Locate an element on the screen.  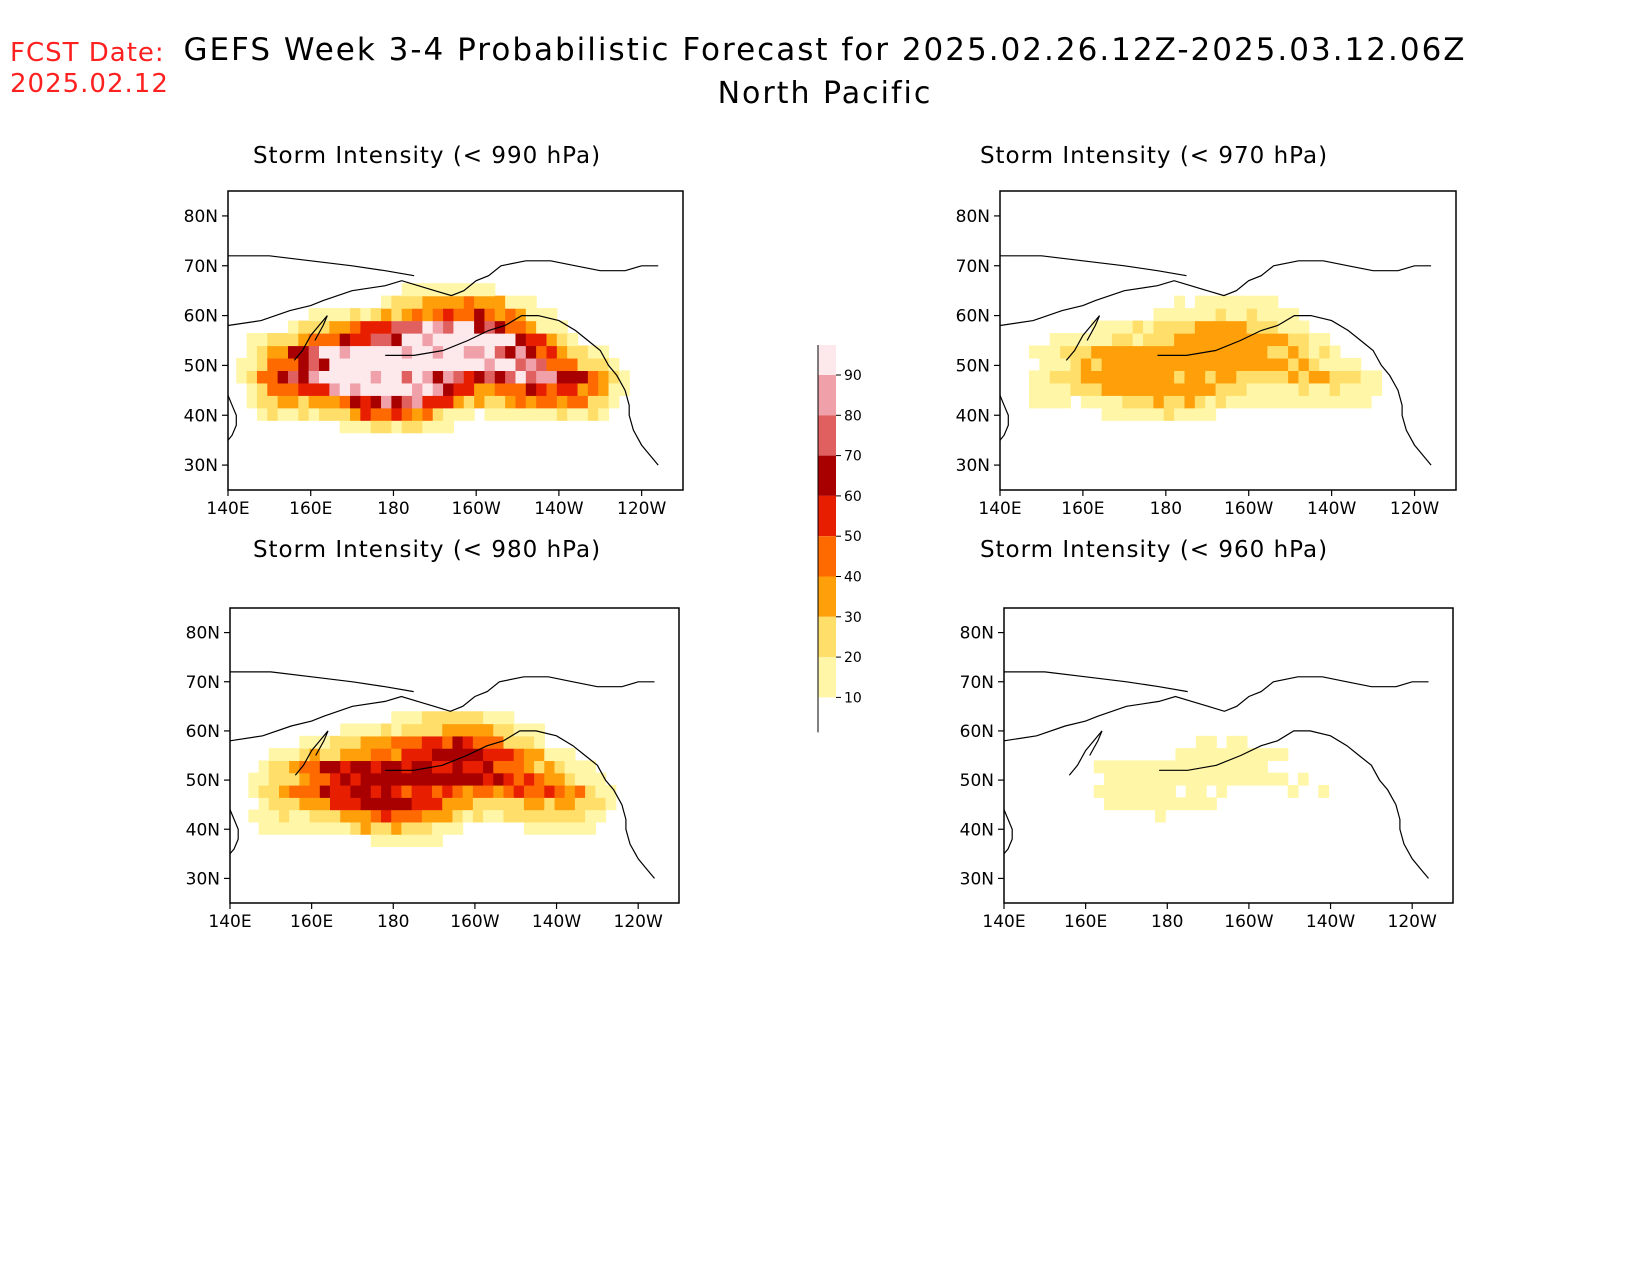
colorbar-top-cap is located at coordinates (827, 360).